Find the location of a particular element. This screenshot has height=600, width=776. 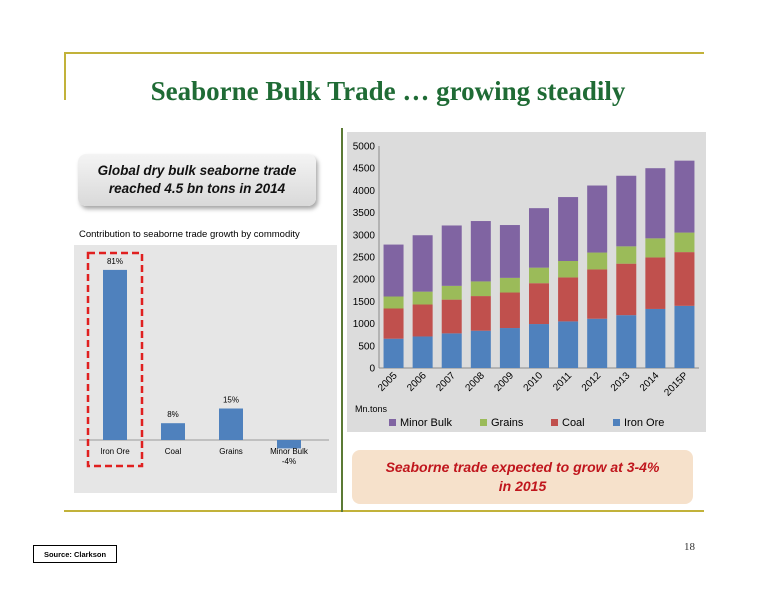

data-label: -4% is located at coordinates (289, 461).